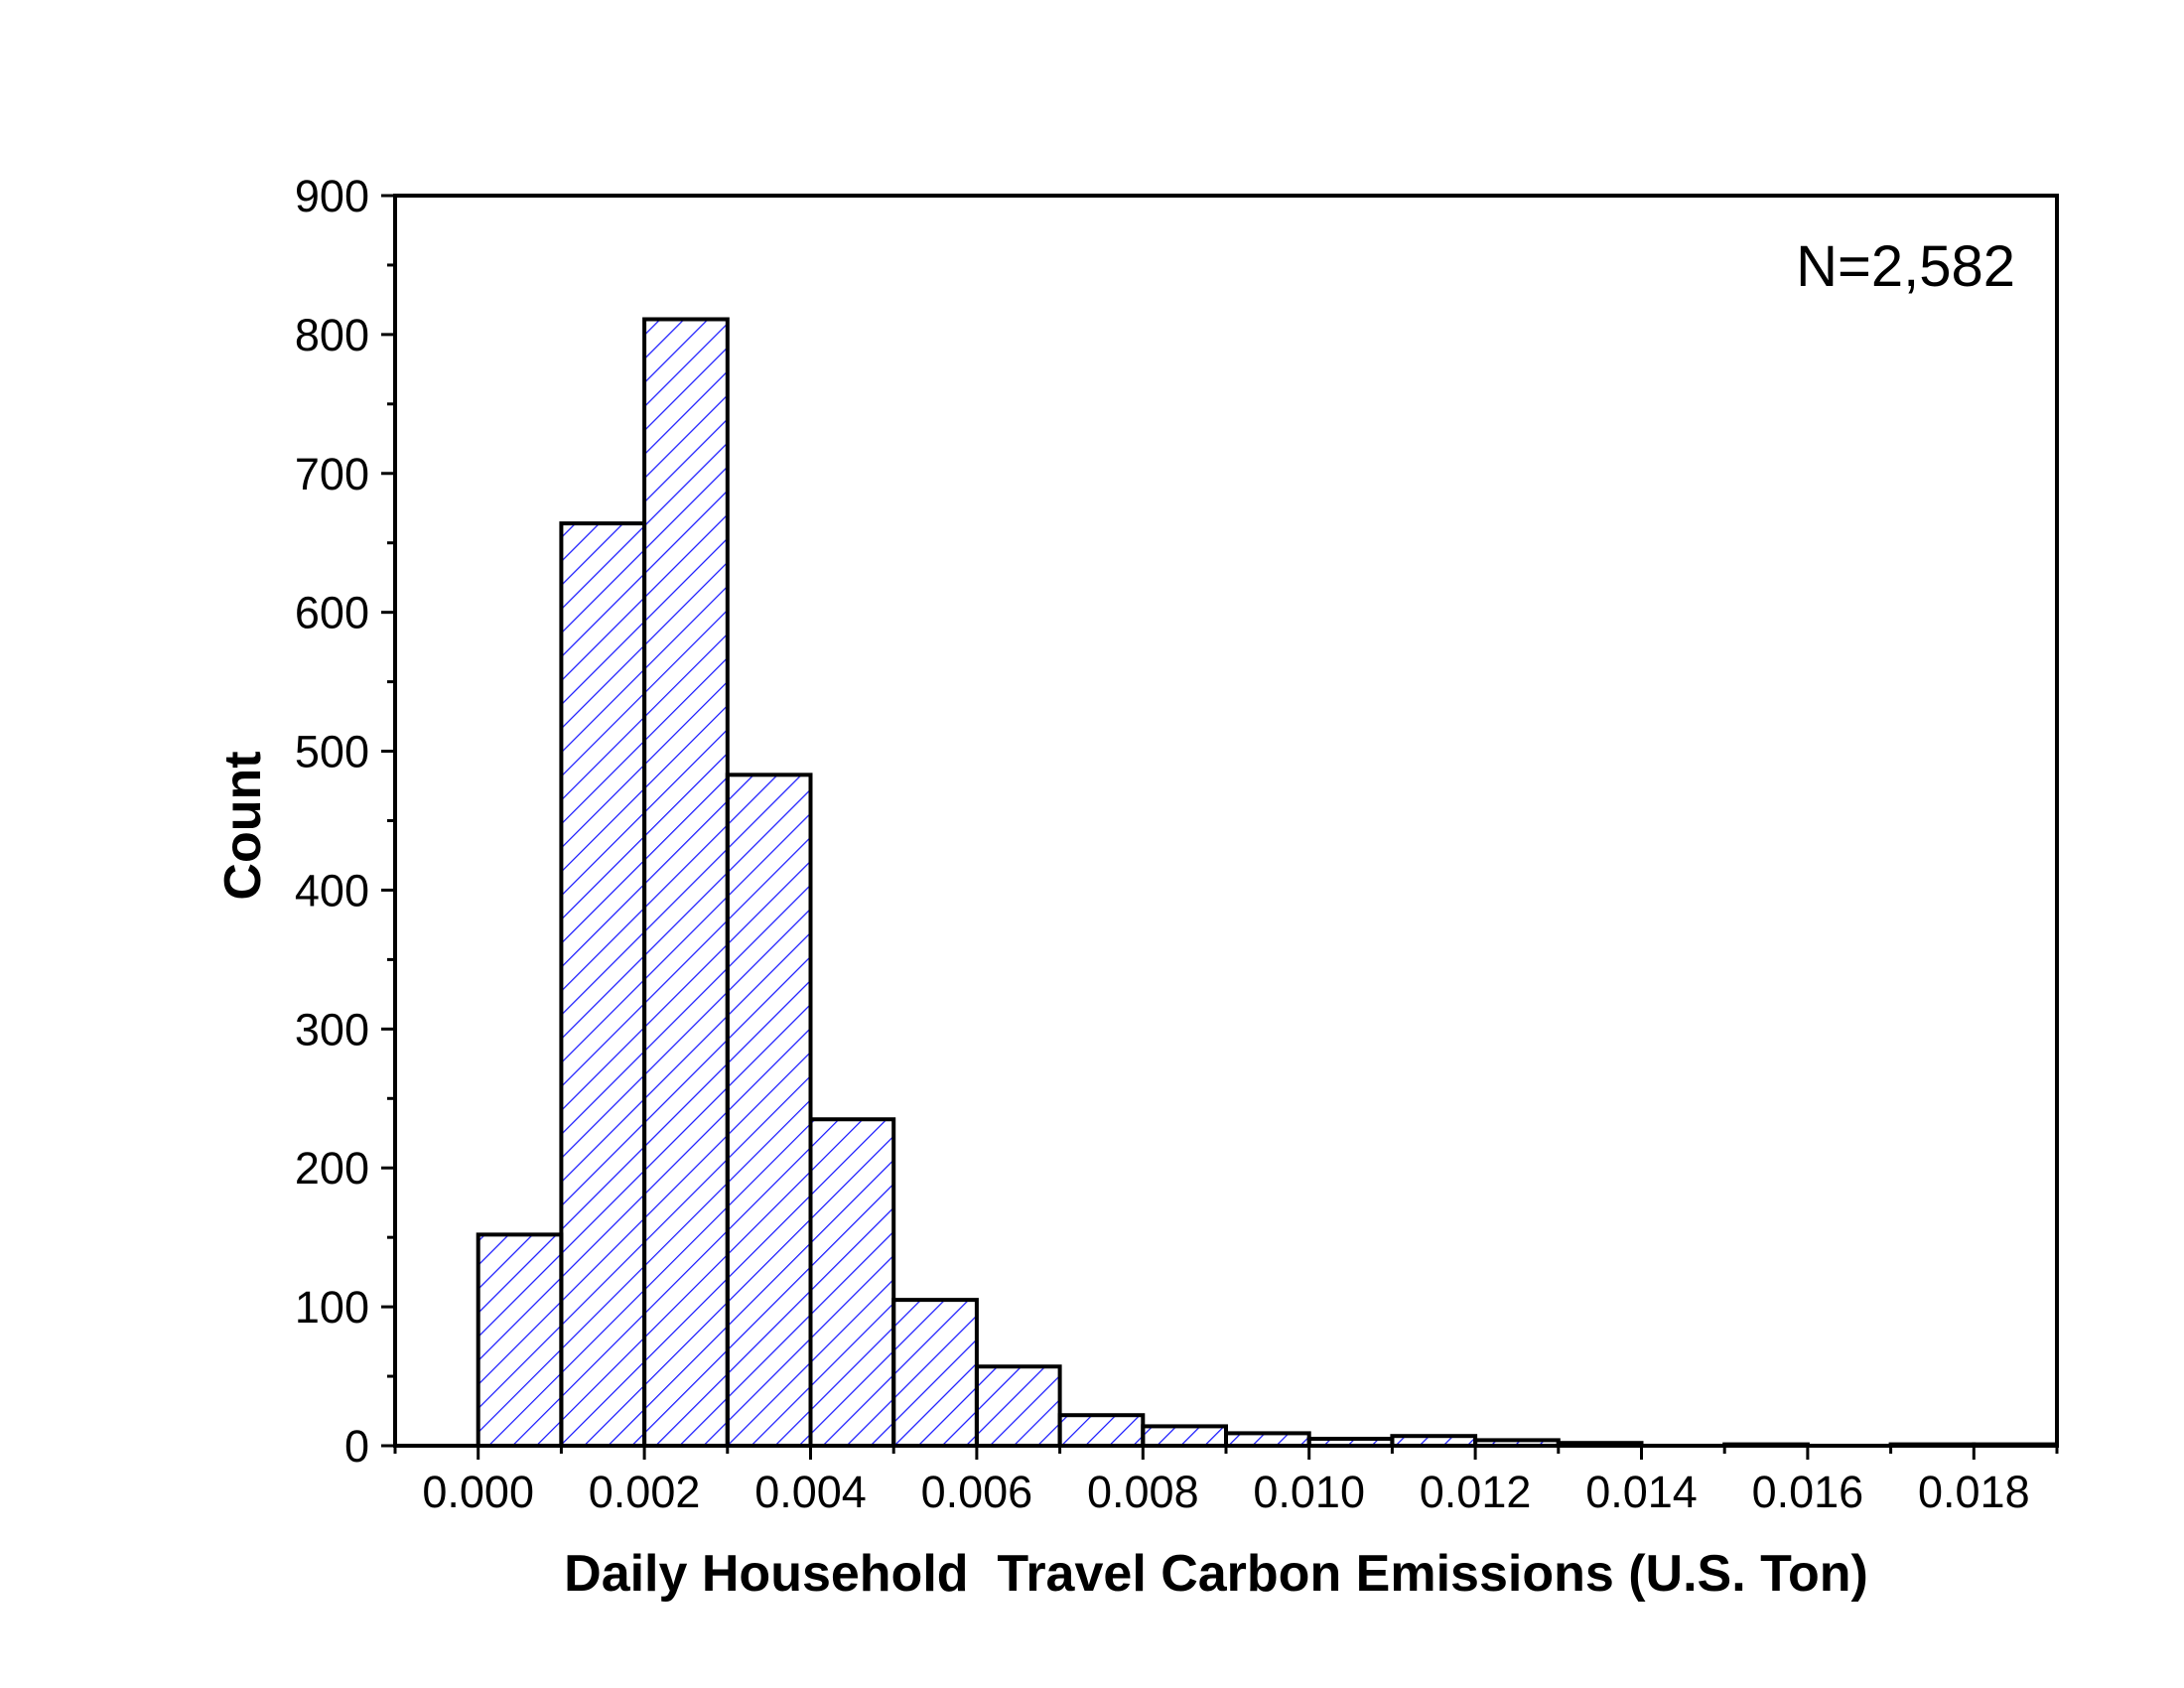  Describe the element at coordinates (977, 1492) in the screenshot. I see `x-tick-label: 0.006` at that location.